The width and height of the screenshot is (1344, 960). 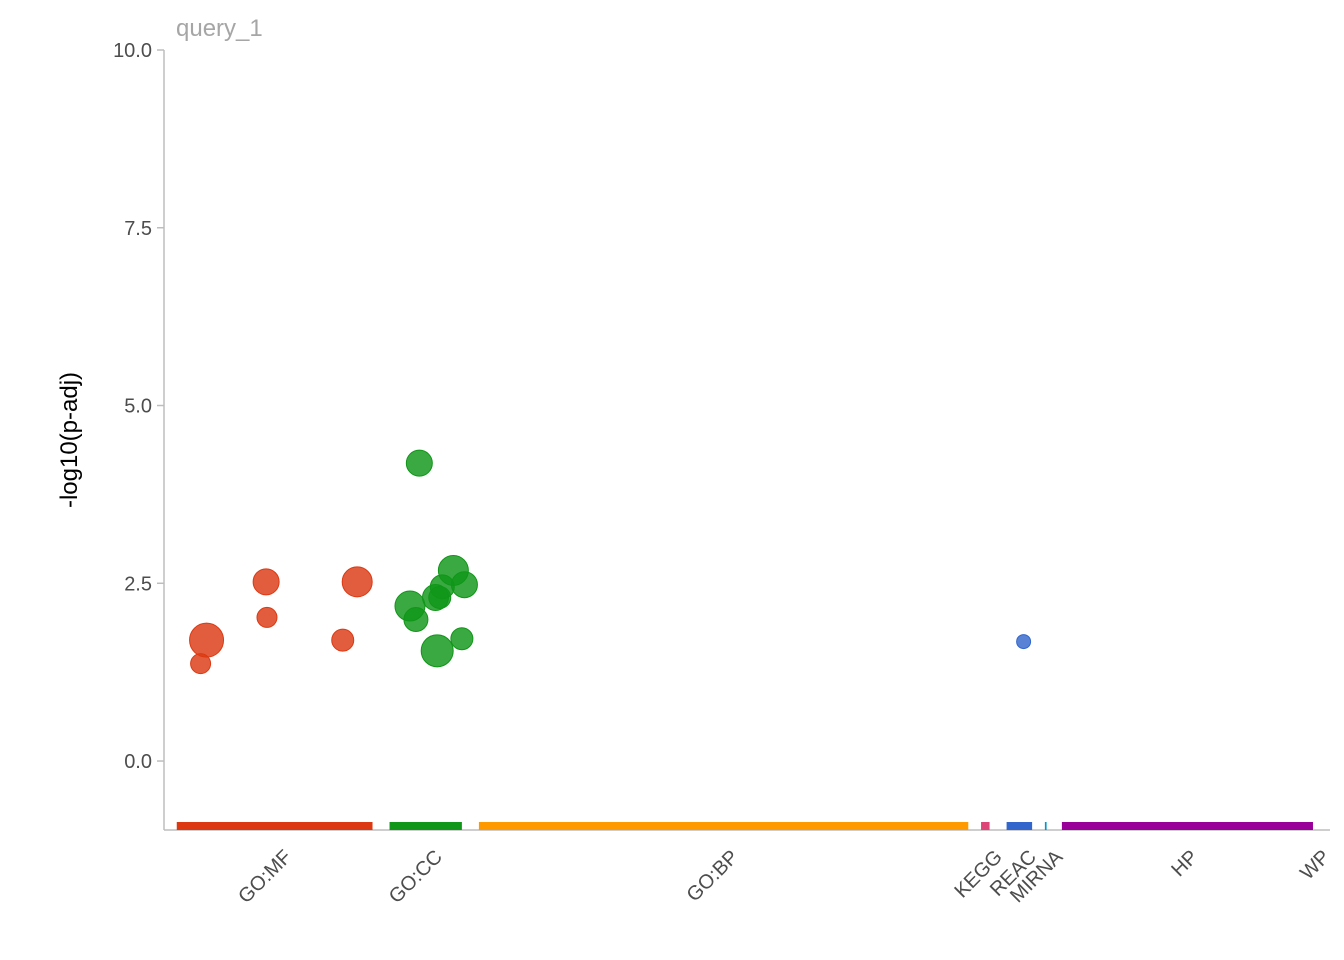 What do you see at coordinates (610, 562) in the screenshot?
I see `points` at bounding box center [610, 562].